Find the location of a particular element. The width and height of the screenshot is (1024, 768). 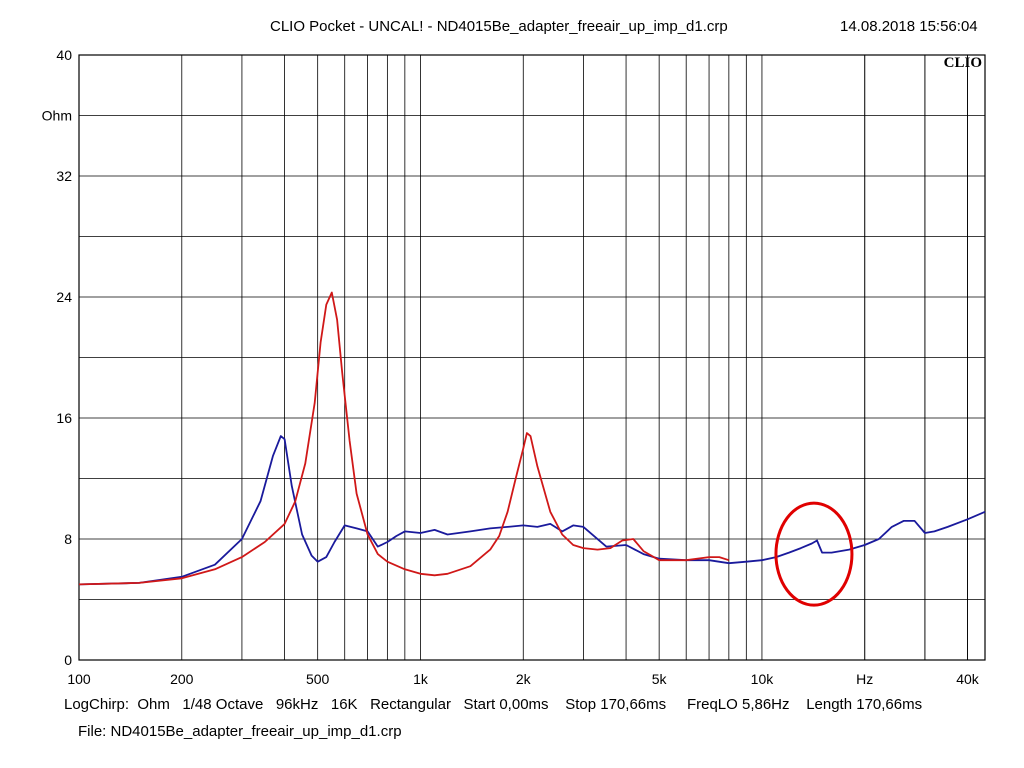

y-tick-label: 40 is located at coordinates (64, 55).